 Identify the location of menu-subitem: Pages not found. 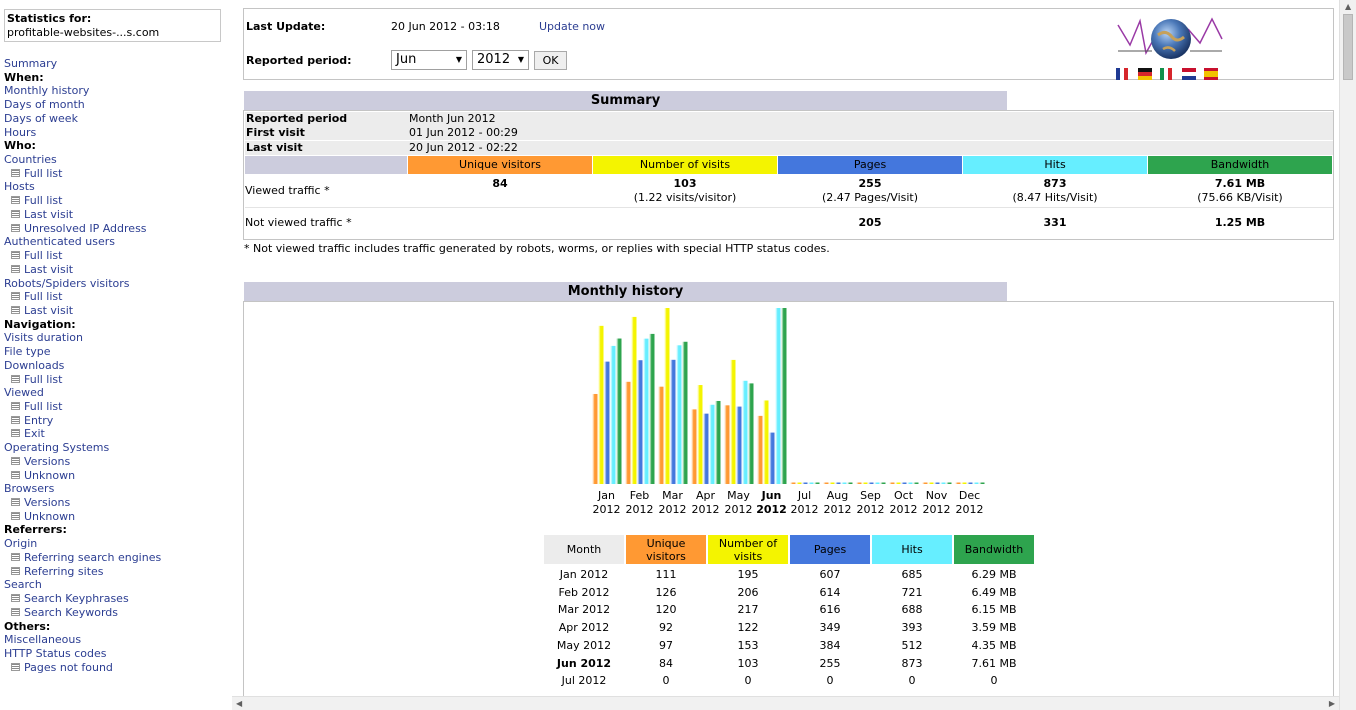
(62, 668).